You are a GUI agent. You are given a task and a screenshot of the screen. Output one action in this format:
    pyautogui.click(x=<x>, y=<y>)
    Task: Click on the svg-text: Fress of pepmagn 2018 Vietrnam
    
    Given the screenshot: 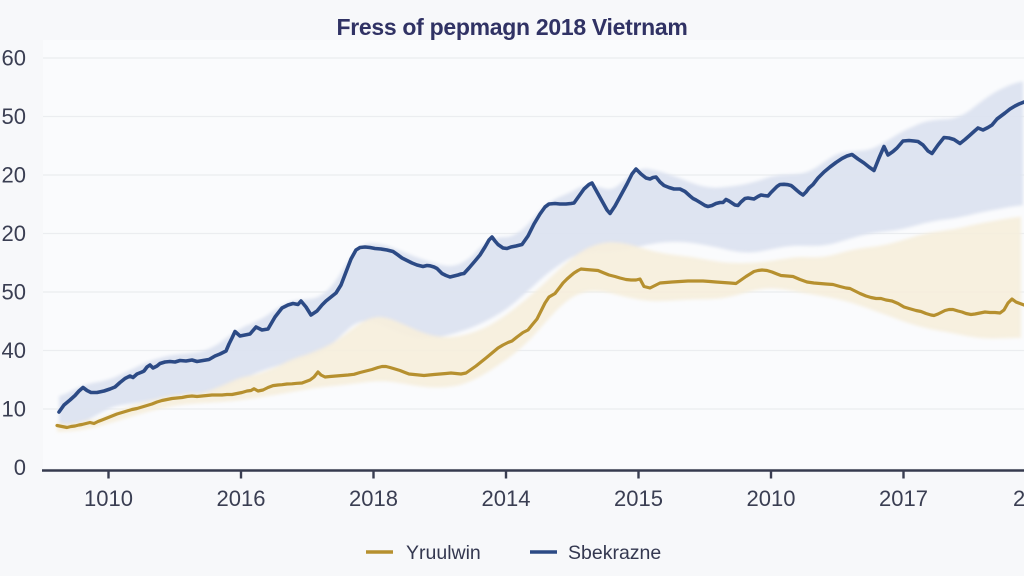 What is the action you would take?
    pyautogui.click(x=511, y=27)
    